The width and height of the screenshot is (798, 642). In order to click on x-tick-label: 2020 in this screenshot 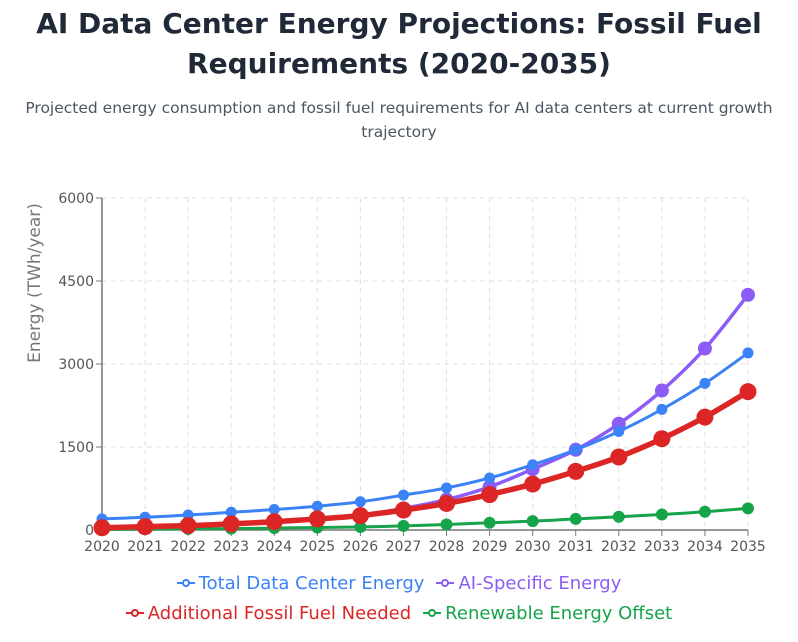, I will do `click(102, 547)`.